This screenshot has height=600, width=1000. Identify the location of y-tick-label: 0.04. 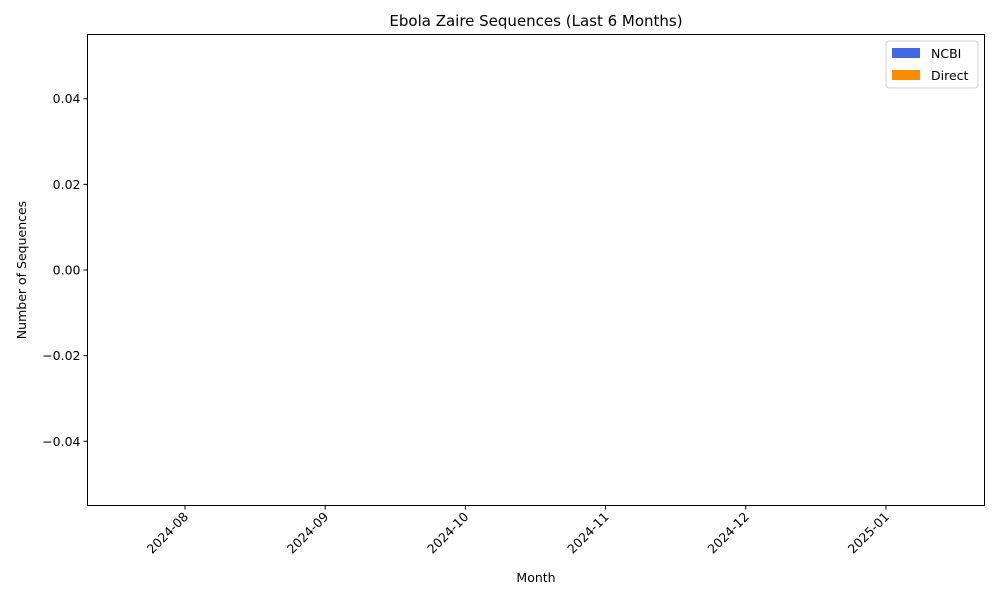
(67, 98).